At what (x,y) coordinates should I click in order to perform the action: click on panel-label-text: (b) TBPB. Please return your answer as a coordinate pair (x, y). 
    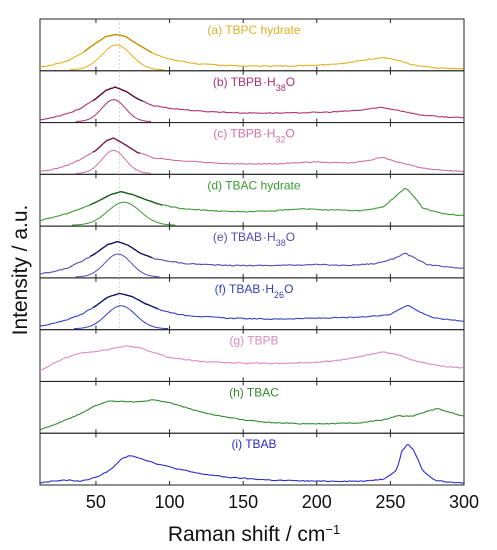
    Looking at the image, I should click on (237, 82).